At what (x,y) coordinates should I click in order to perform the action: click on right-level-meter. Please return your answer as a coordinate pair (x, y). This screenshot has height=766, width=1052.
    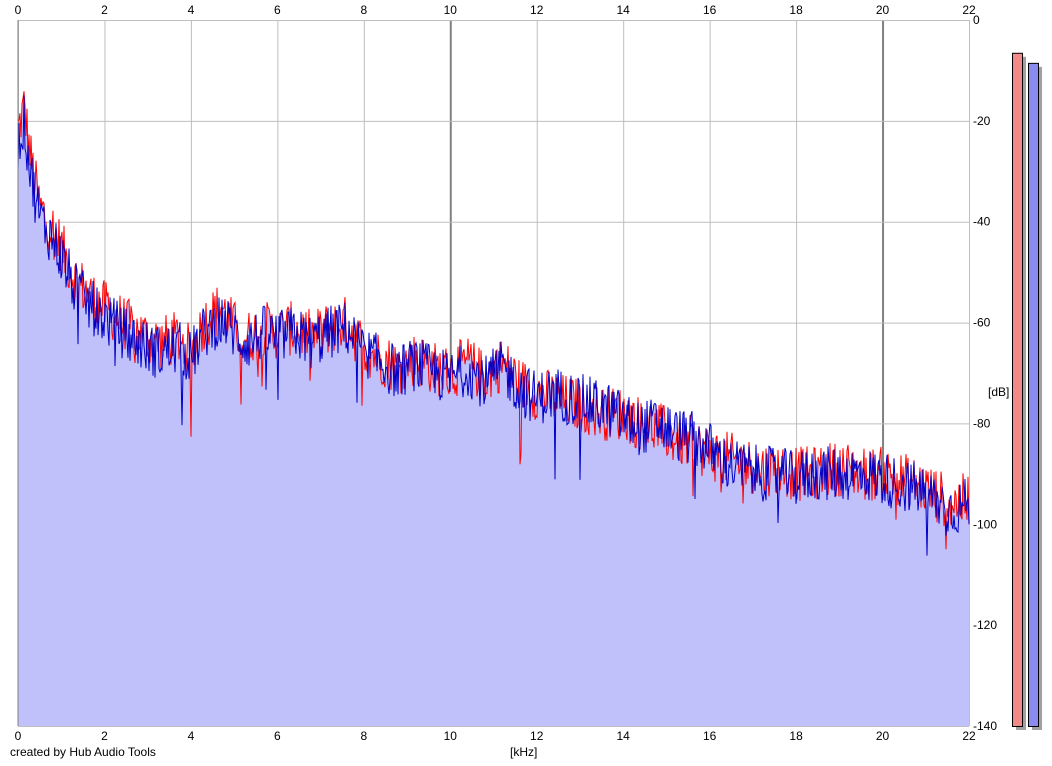
    Looking at the image, I should click on (1033, 395).